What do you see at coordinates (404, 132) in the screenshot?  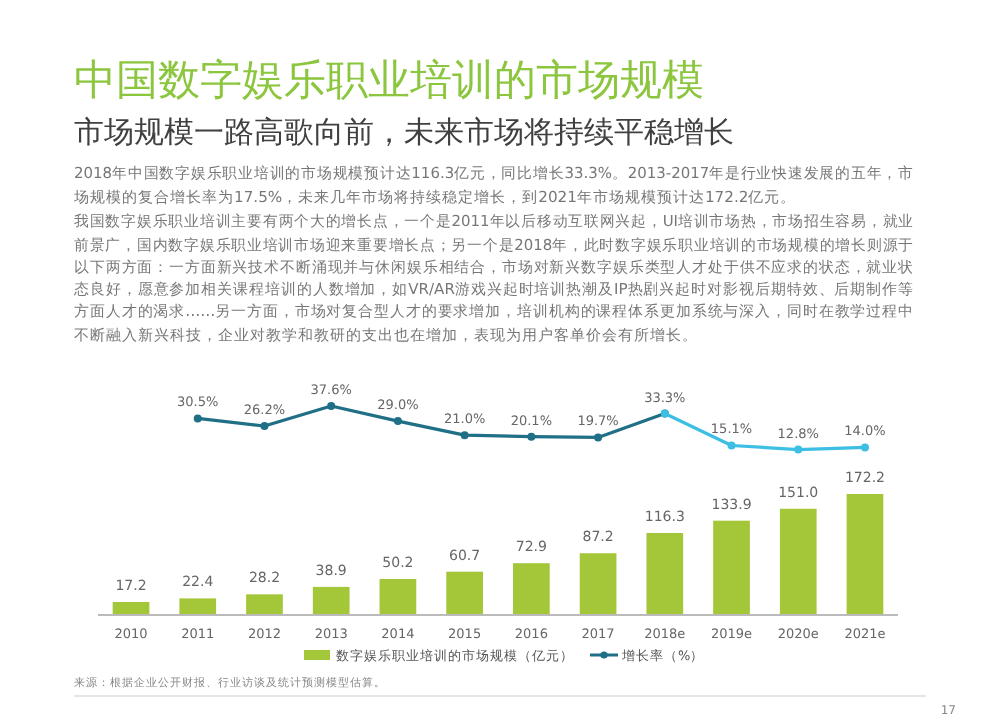 I see `chart-subtitle: 市场规模一路高歌向前，未来市场将持续平稳增长` at bounding box center [404, 132].